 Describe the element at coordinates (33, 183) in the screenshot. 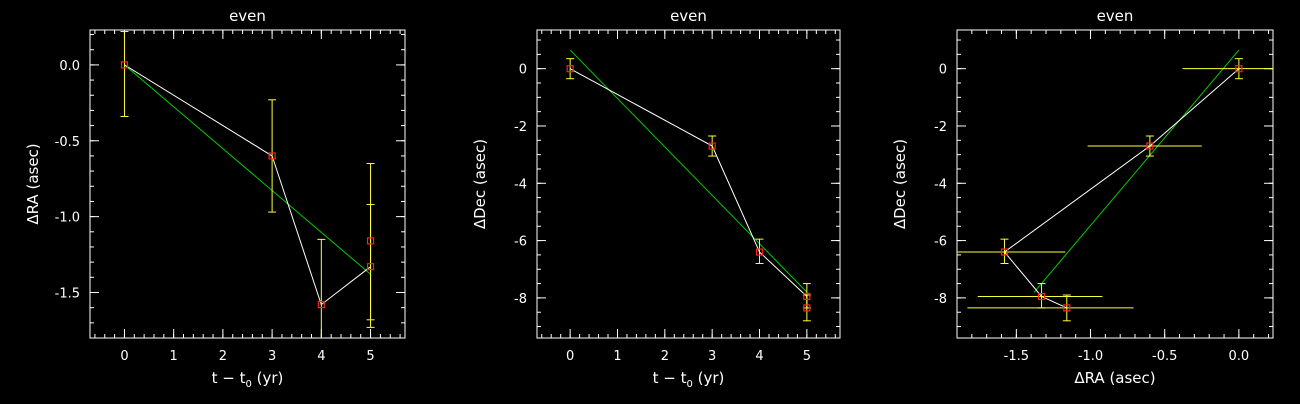

I see `y-axis-label: ΔRA (asec)` at that location.